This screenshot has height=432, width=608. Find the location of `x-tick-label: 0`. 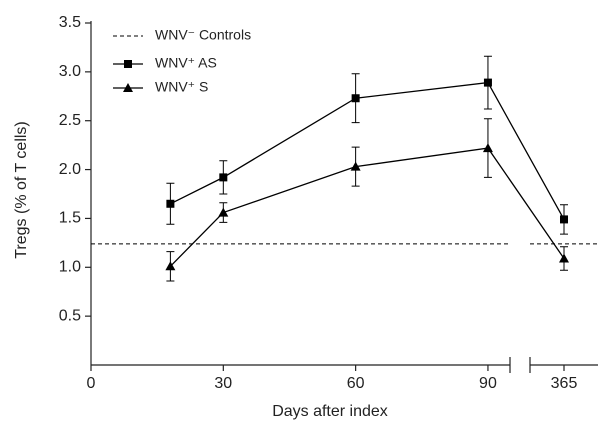

x-tick-label: 0 is located at coordinates (91, 383).